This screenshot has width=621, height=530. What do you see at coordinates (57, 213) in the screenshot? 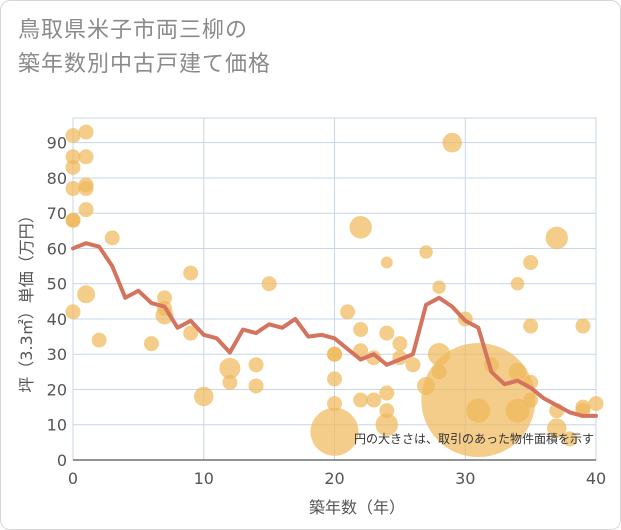
I see `y-tick-label: 70` at bounding box center [57, 213].